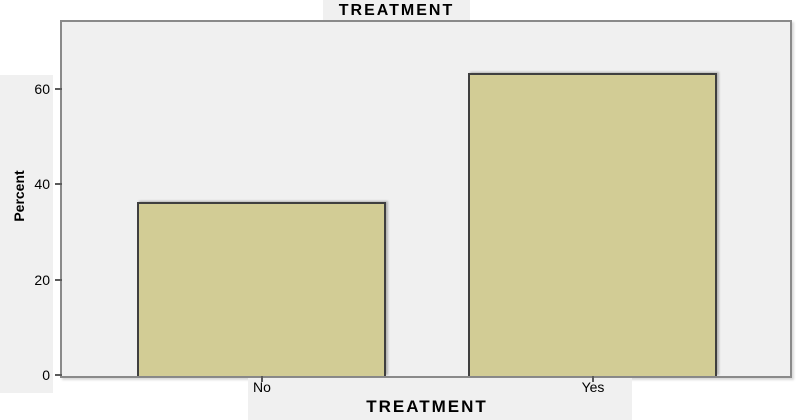 This screenshot has height=420, width=800. I want to click on y-tick-label-20: 20, so click(42, 280).